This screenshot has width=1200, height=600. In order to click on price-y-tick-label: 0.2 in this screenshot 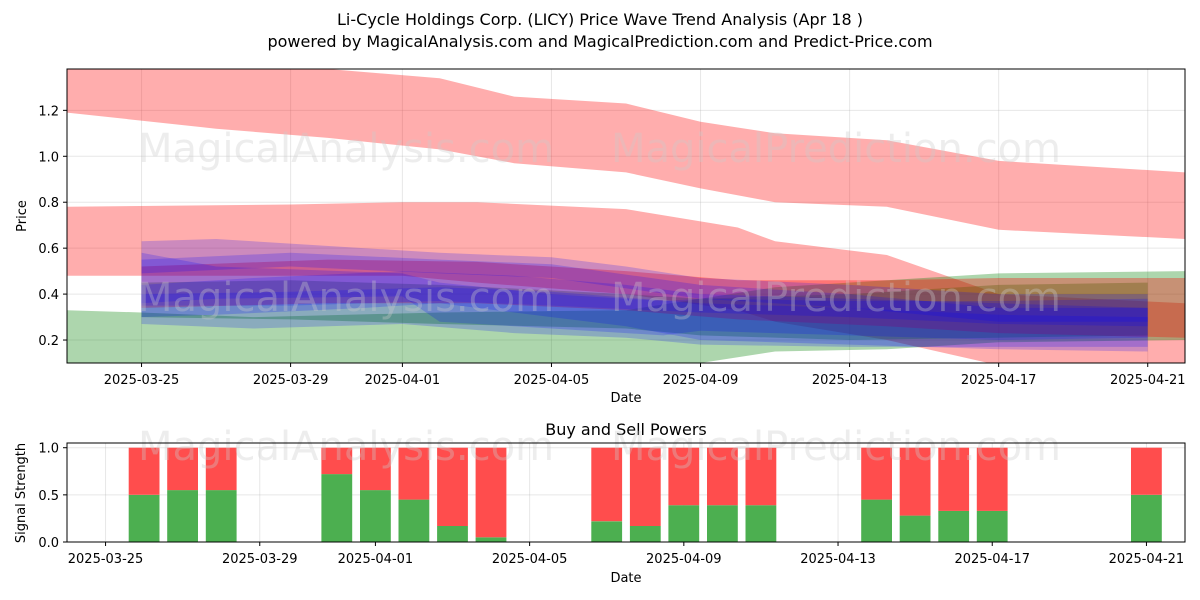, I will do `click(48, 341)`.